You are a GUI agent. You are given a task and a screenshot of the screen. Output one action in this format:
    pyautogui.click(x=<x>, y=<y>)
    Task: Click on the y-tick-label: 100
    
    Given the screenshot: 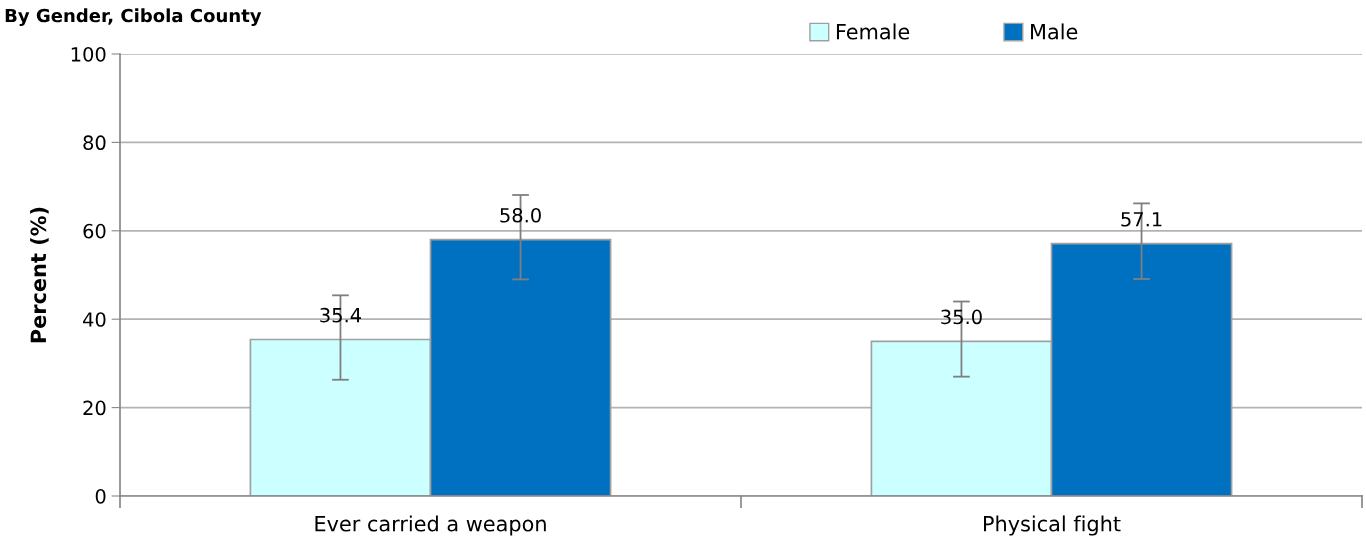 What is the action you would take?
    pyautogui.click(x=88, y=54)
    